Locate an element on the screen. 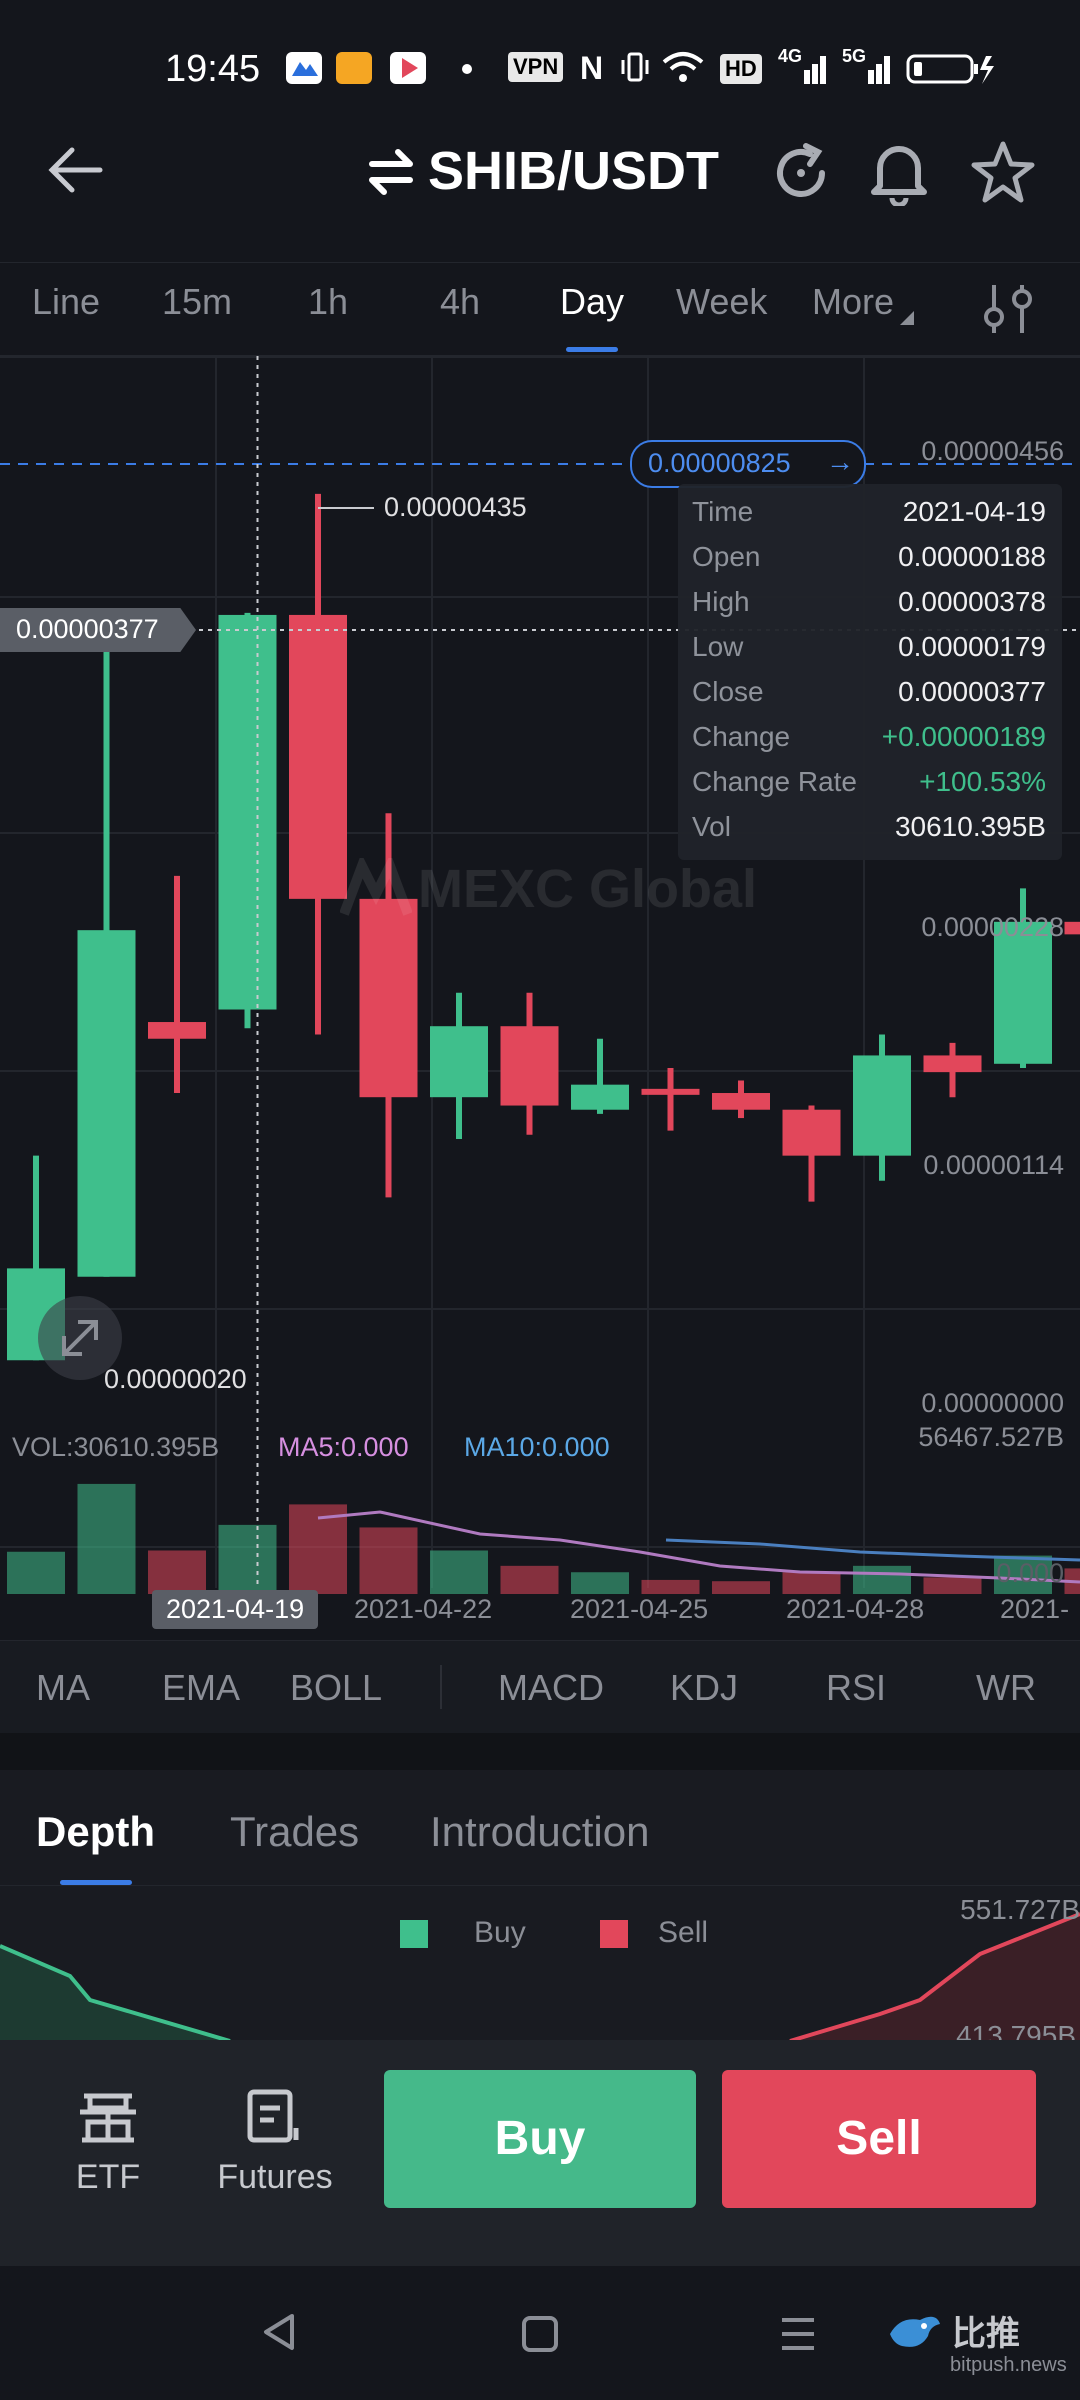 The height and width of the screenshot is (2400, 1080). wifi-icon is located at coordinates (683, 69).